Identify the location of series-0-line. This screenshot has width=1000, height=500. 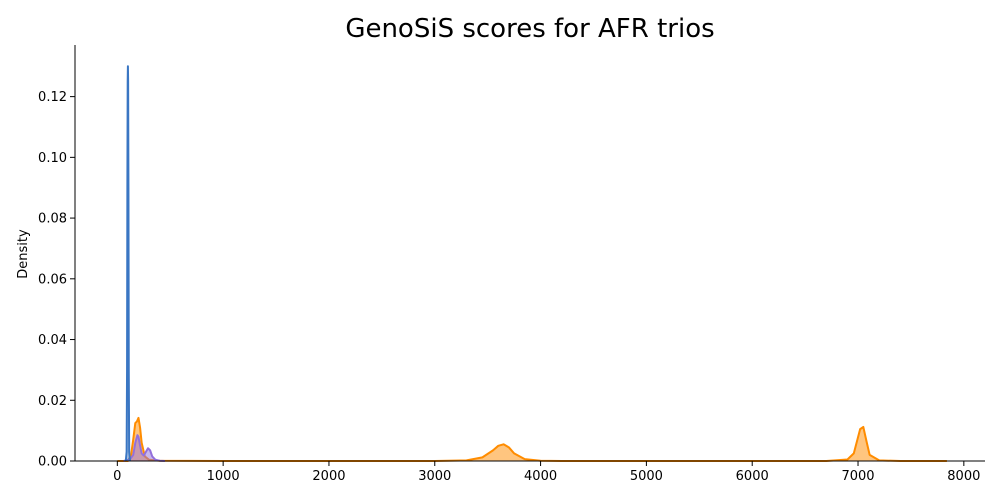
(532, 439).